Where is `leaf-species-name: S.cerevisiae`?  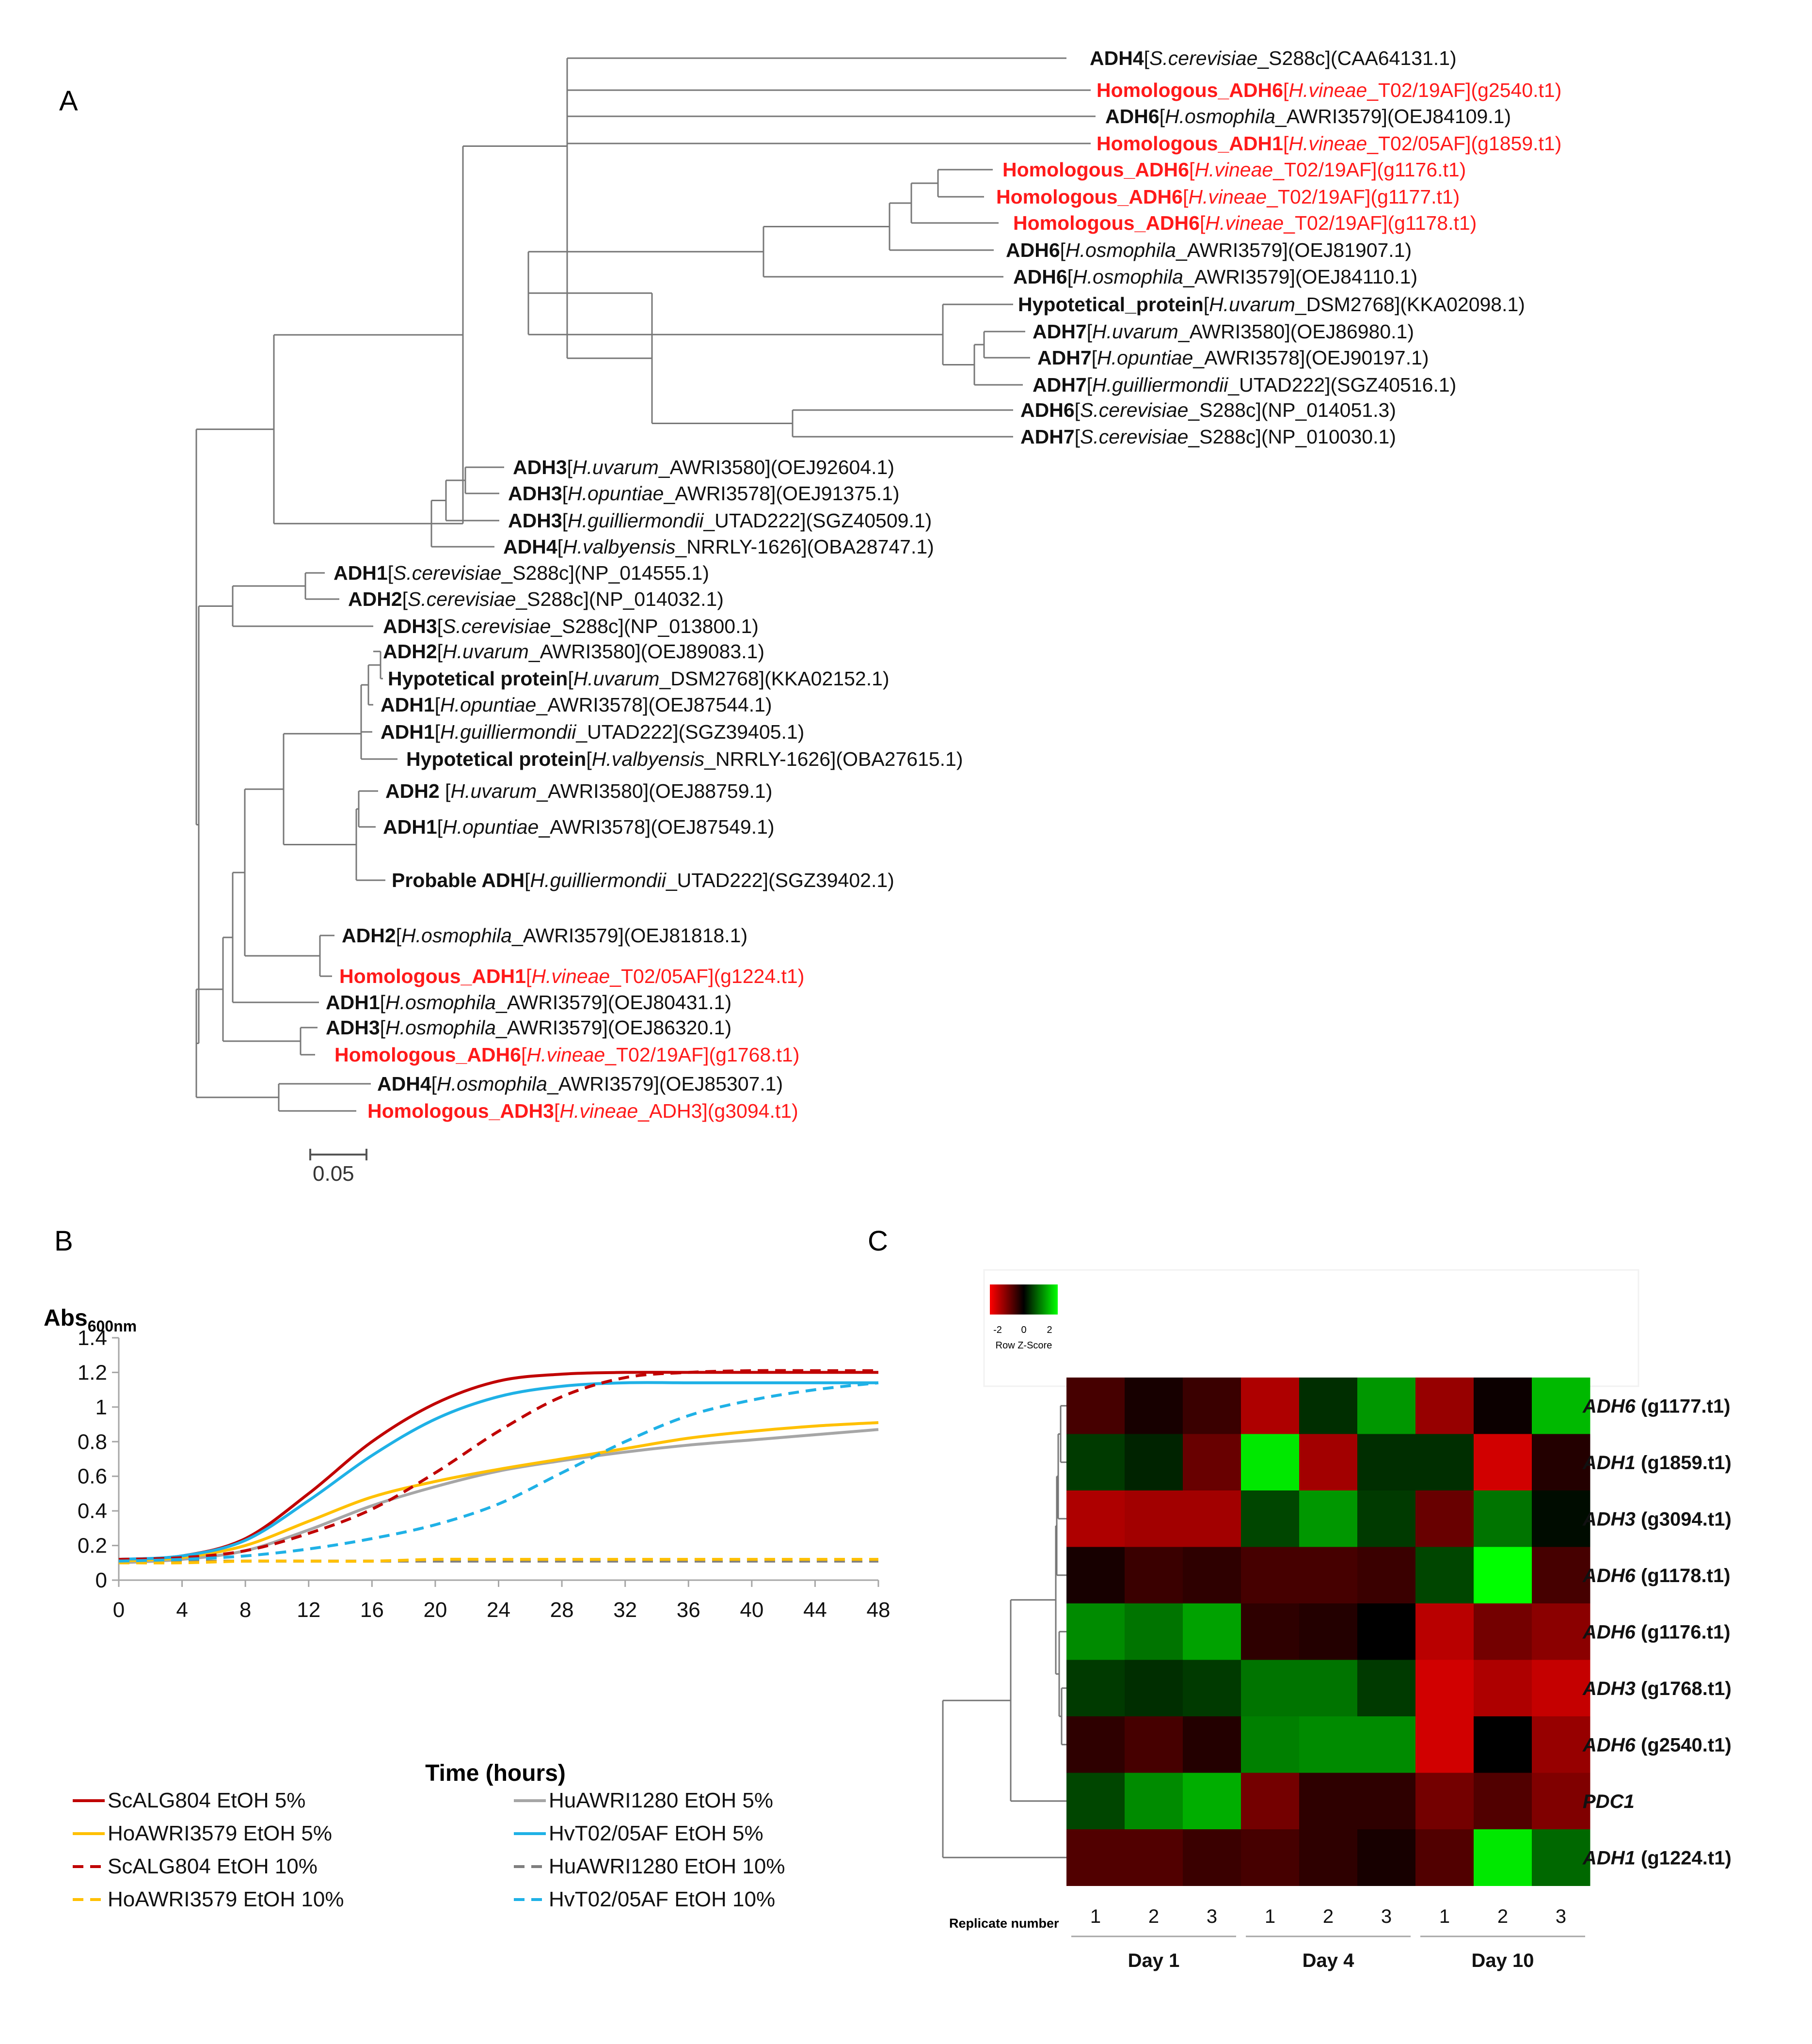
leaf-species-name: S.cerevisiae is located at coordinates (1134, 410).